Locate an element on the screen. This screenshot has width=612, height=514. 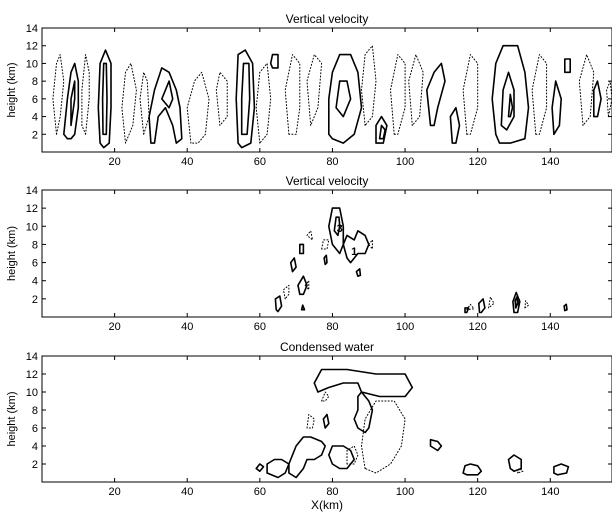
contour-level-label: 3 is located at coordinates (340, 229).